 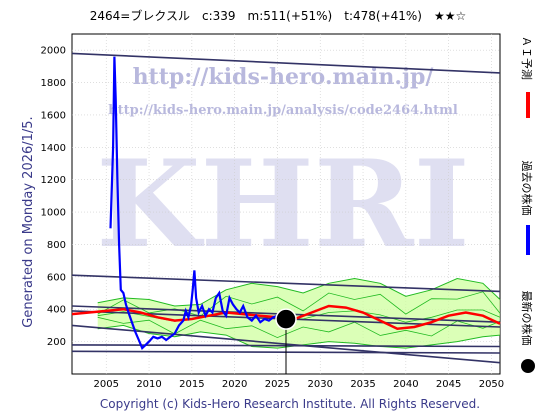 I want to click on y-tick-label: 200, so click(x=56, y=342).